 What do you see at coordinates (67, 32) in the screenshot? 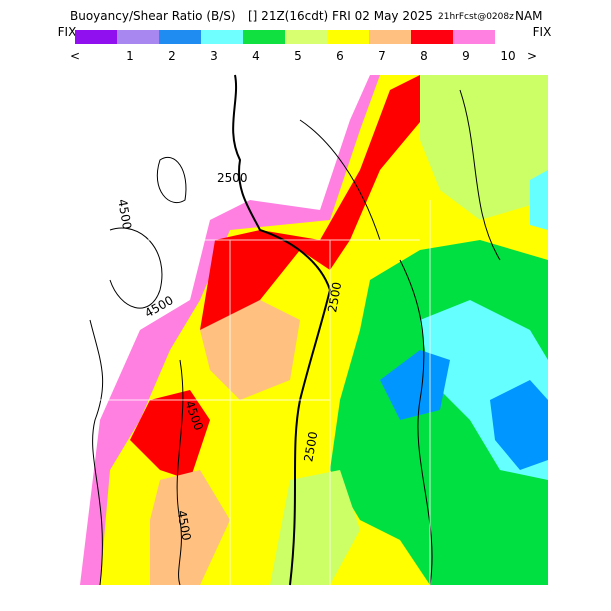
I see `fix-left: FIX` at bounding box center [67, 32].